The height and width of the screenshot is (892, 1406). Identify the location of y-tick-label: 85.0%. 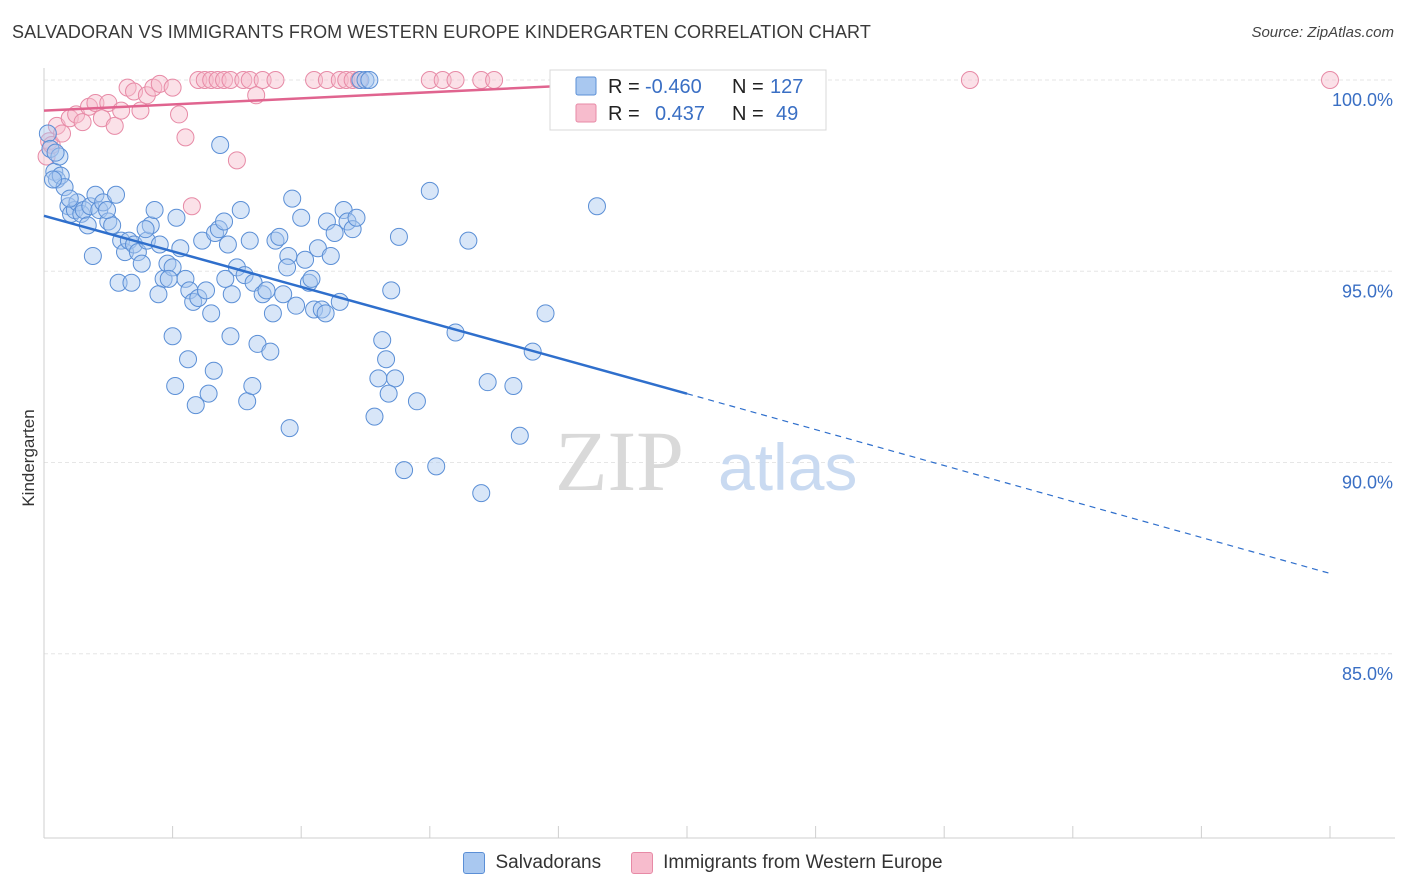
(1367, 674).